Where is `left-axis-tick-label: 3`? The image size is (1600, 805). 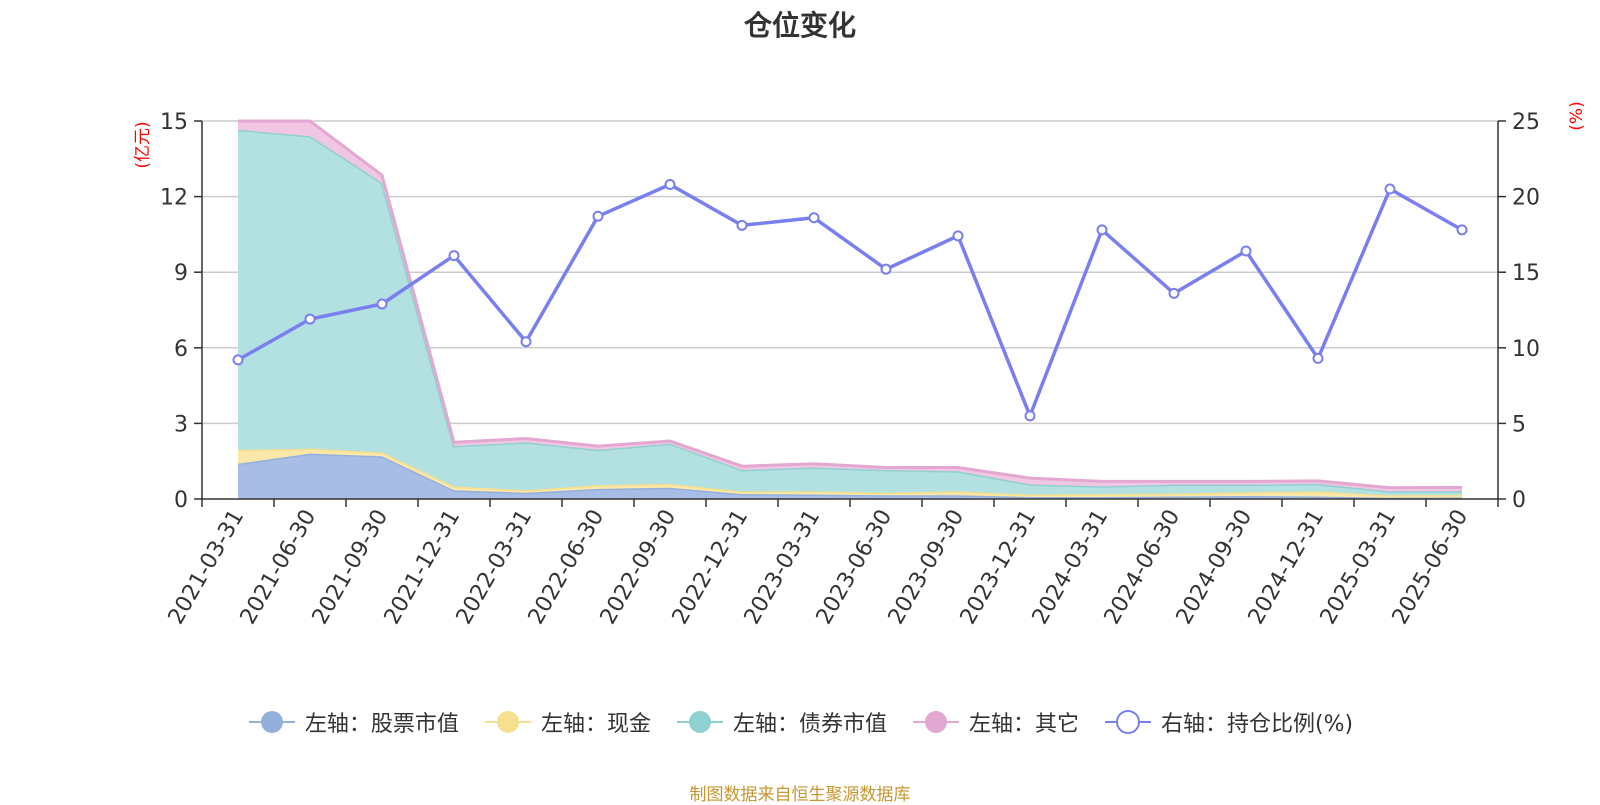 left-axis-tick-label: 3 is located at coordinates (181, 424).